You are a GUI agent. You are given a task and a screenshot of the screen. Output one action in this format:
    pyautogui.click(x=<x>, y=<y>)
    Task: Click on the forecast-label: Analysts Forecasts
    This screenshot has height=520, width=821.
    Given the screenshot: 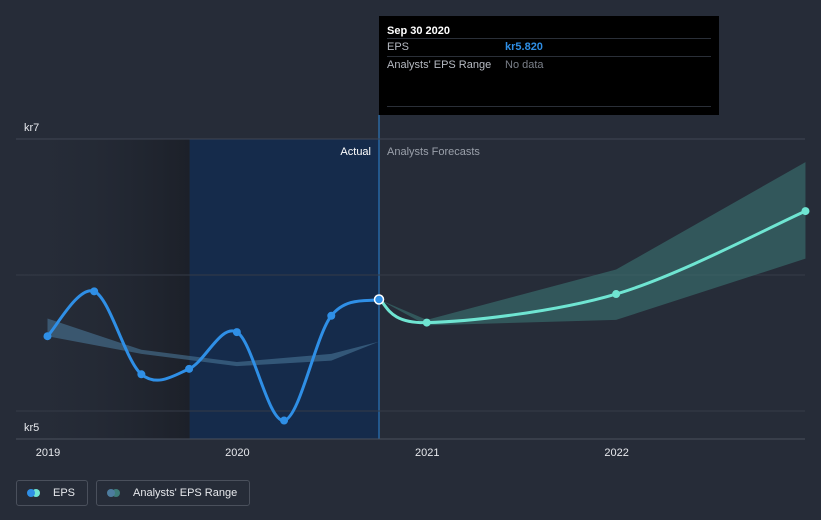 What is the action you would take?
    pyautogui.click(x=433, y=152)
    